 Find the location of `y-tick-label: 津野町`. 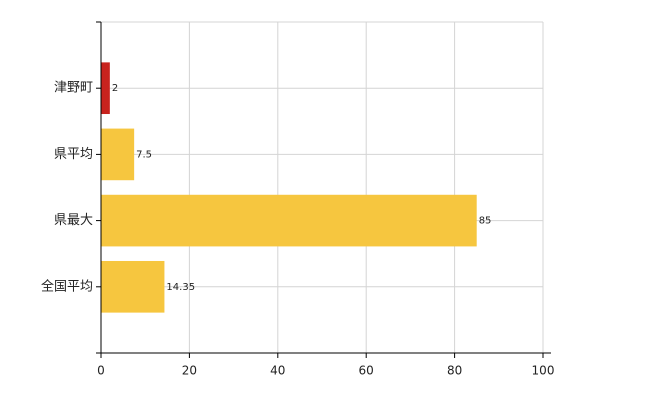

y-tick-label: 津野町 is located at coordinates (73, 88).